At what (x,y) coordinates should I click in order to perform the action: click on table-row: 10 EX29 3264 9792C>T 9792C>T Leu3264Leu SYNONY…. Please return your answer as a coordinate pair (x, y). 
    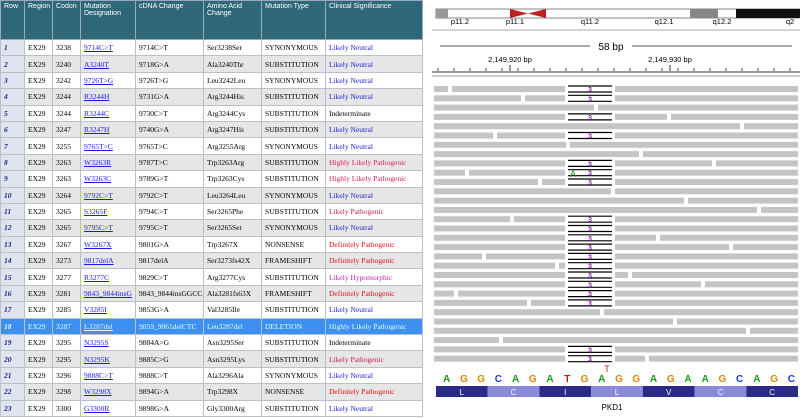
    Looking at the image, I should click on (211, 195).